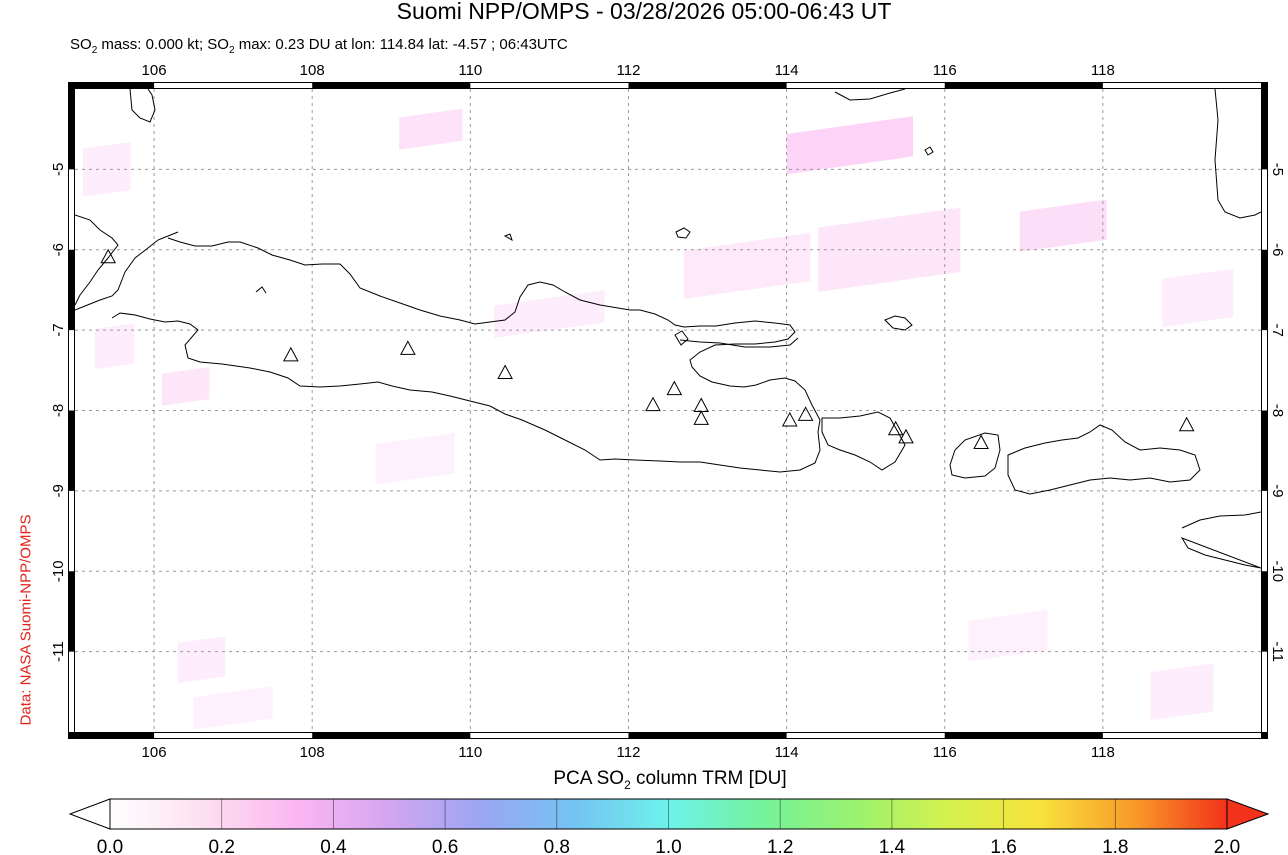 The image size is (1288, 855). What do you see at coordinates (1104, 459) in the screenshot?
I see `coast-sumbawa` at bounding box center [1104, 459].